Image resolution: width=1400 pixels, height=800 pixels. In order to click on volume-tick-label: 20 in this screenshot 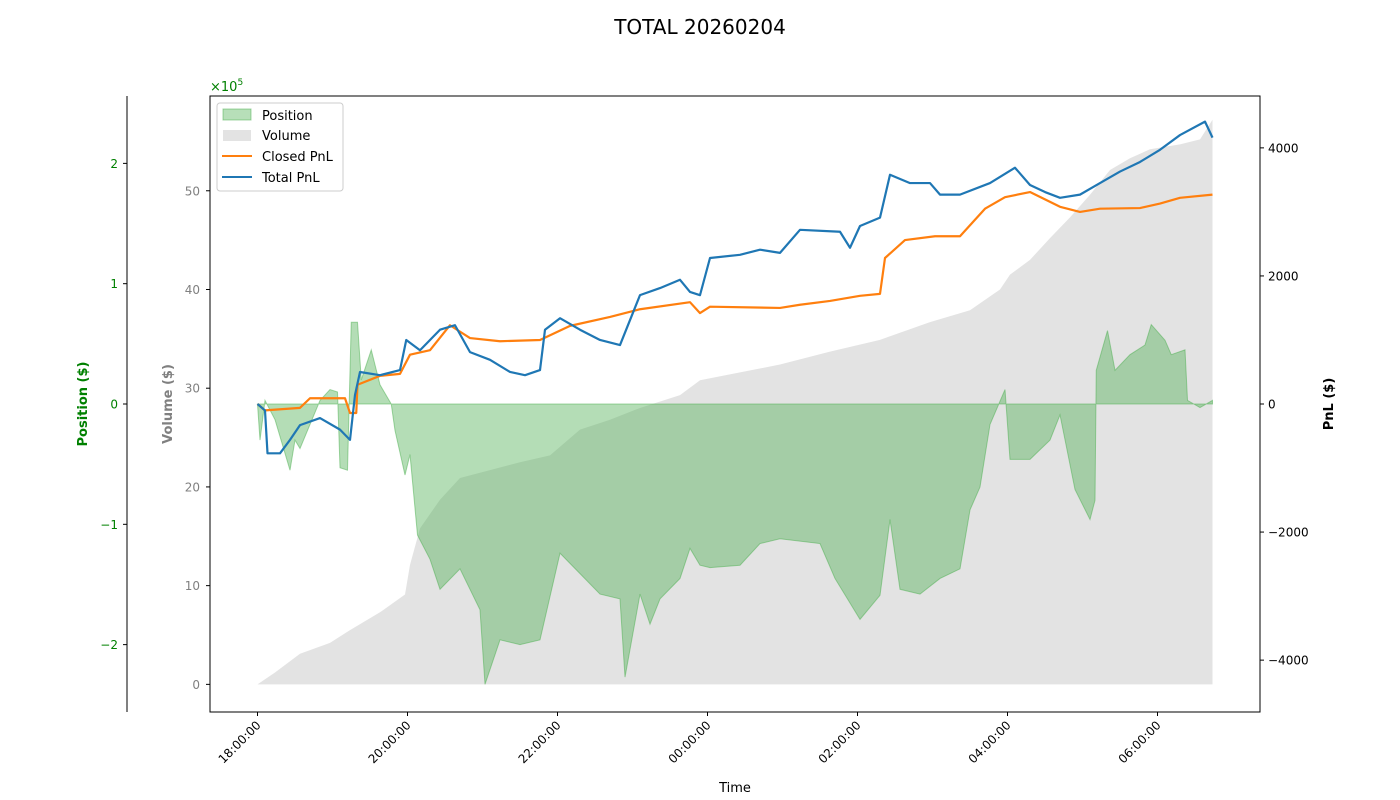, I will do `click(192, 487)`.